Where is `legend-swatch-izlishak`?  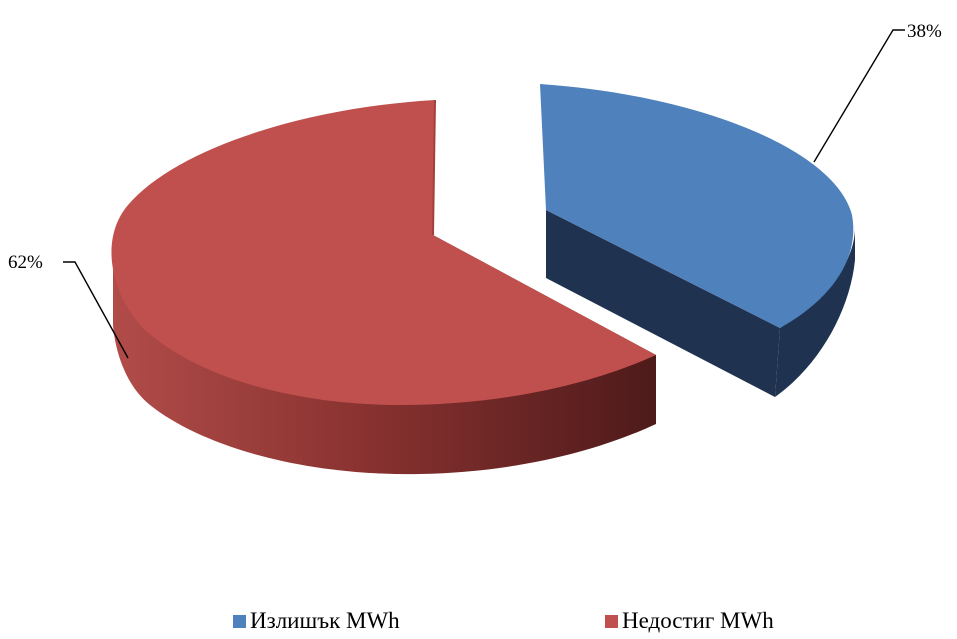 legend-swatch-izlishak is located at coordinates (239, 621).